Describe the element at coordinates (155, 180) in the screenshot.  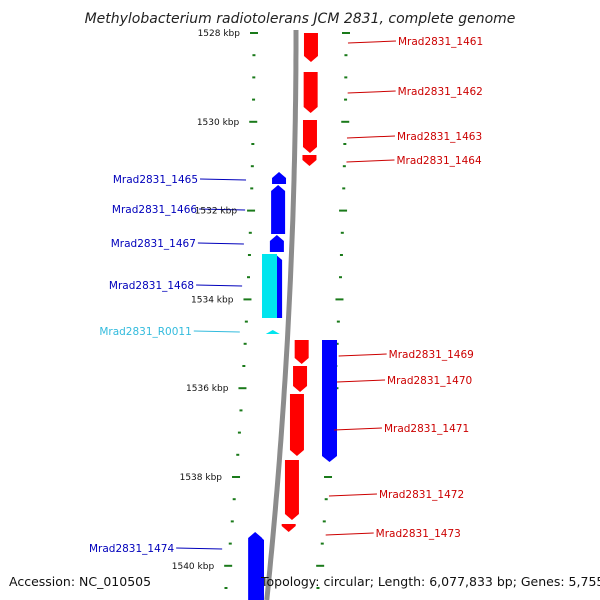
I see `feature-label: Mrad2831_1465` at that location.